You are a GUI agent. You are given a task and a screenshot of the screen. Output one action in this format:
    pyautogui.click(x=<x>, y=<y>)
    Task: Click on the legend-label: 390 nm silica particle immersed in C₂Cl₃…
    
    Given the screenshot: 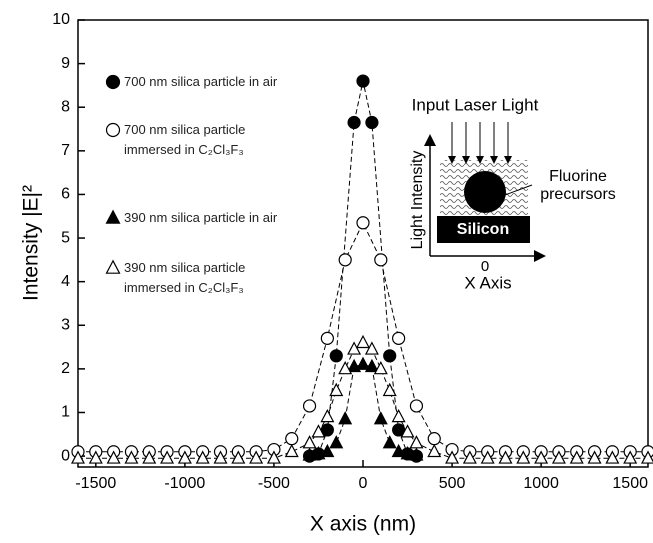 What is the action you would take?
    pyautogui.click(x=185, y=277)
    